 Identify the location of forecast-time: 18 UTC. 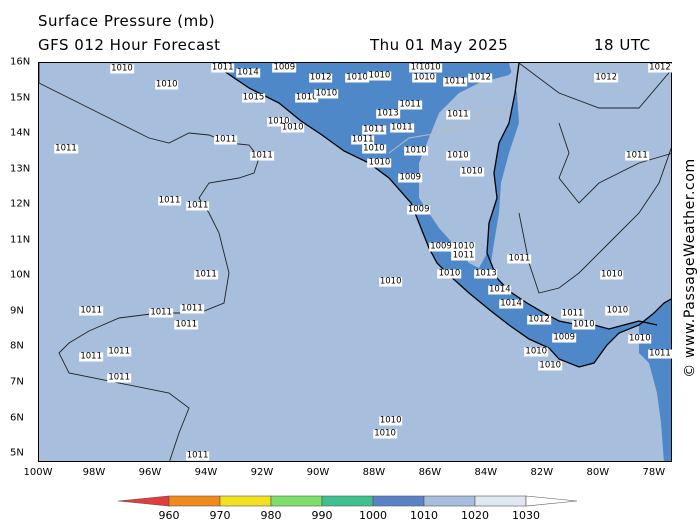
(622, 45).